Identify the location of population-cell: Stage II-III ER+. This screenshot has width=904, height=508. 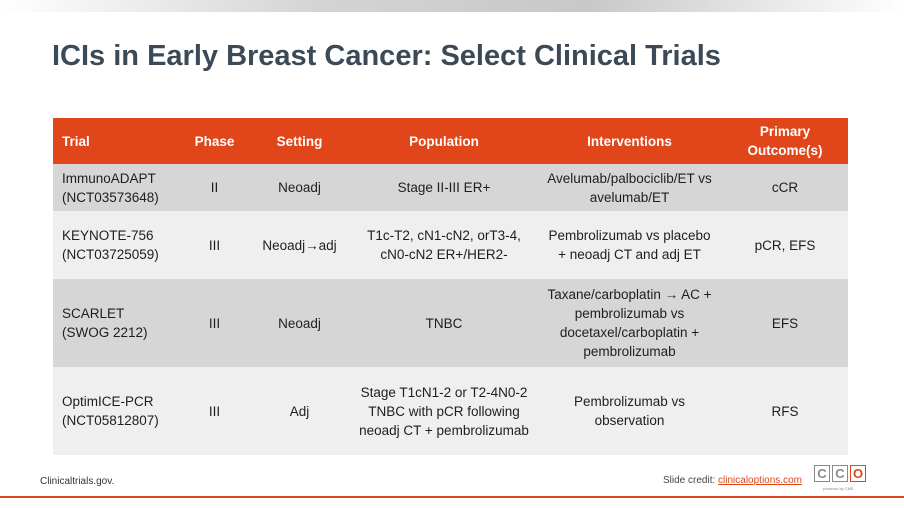
(444, 187).